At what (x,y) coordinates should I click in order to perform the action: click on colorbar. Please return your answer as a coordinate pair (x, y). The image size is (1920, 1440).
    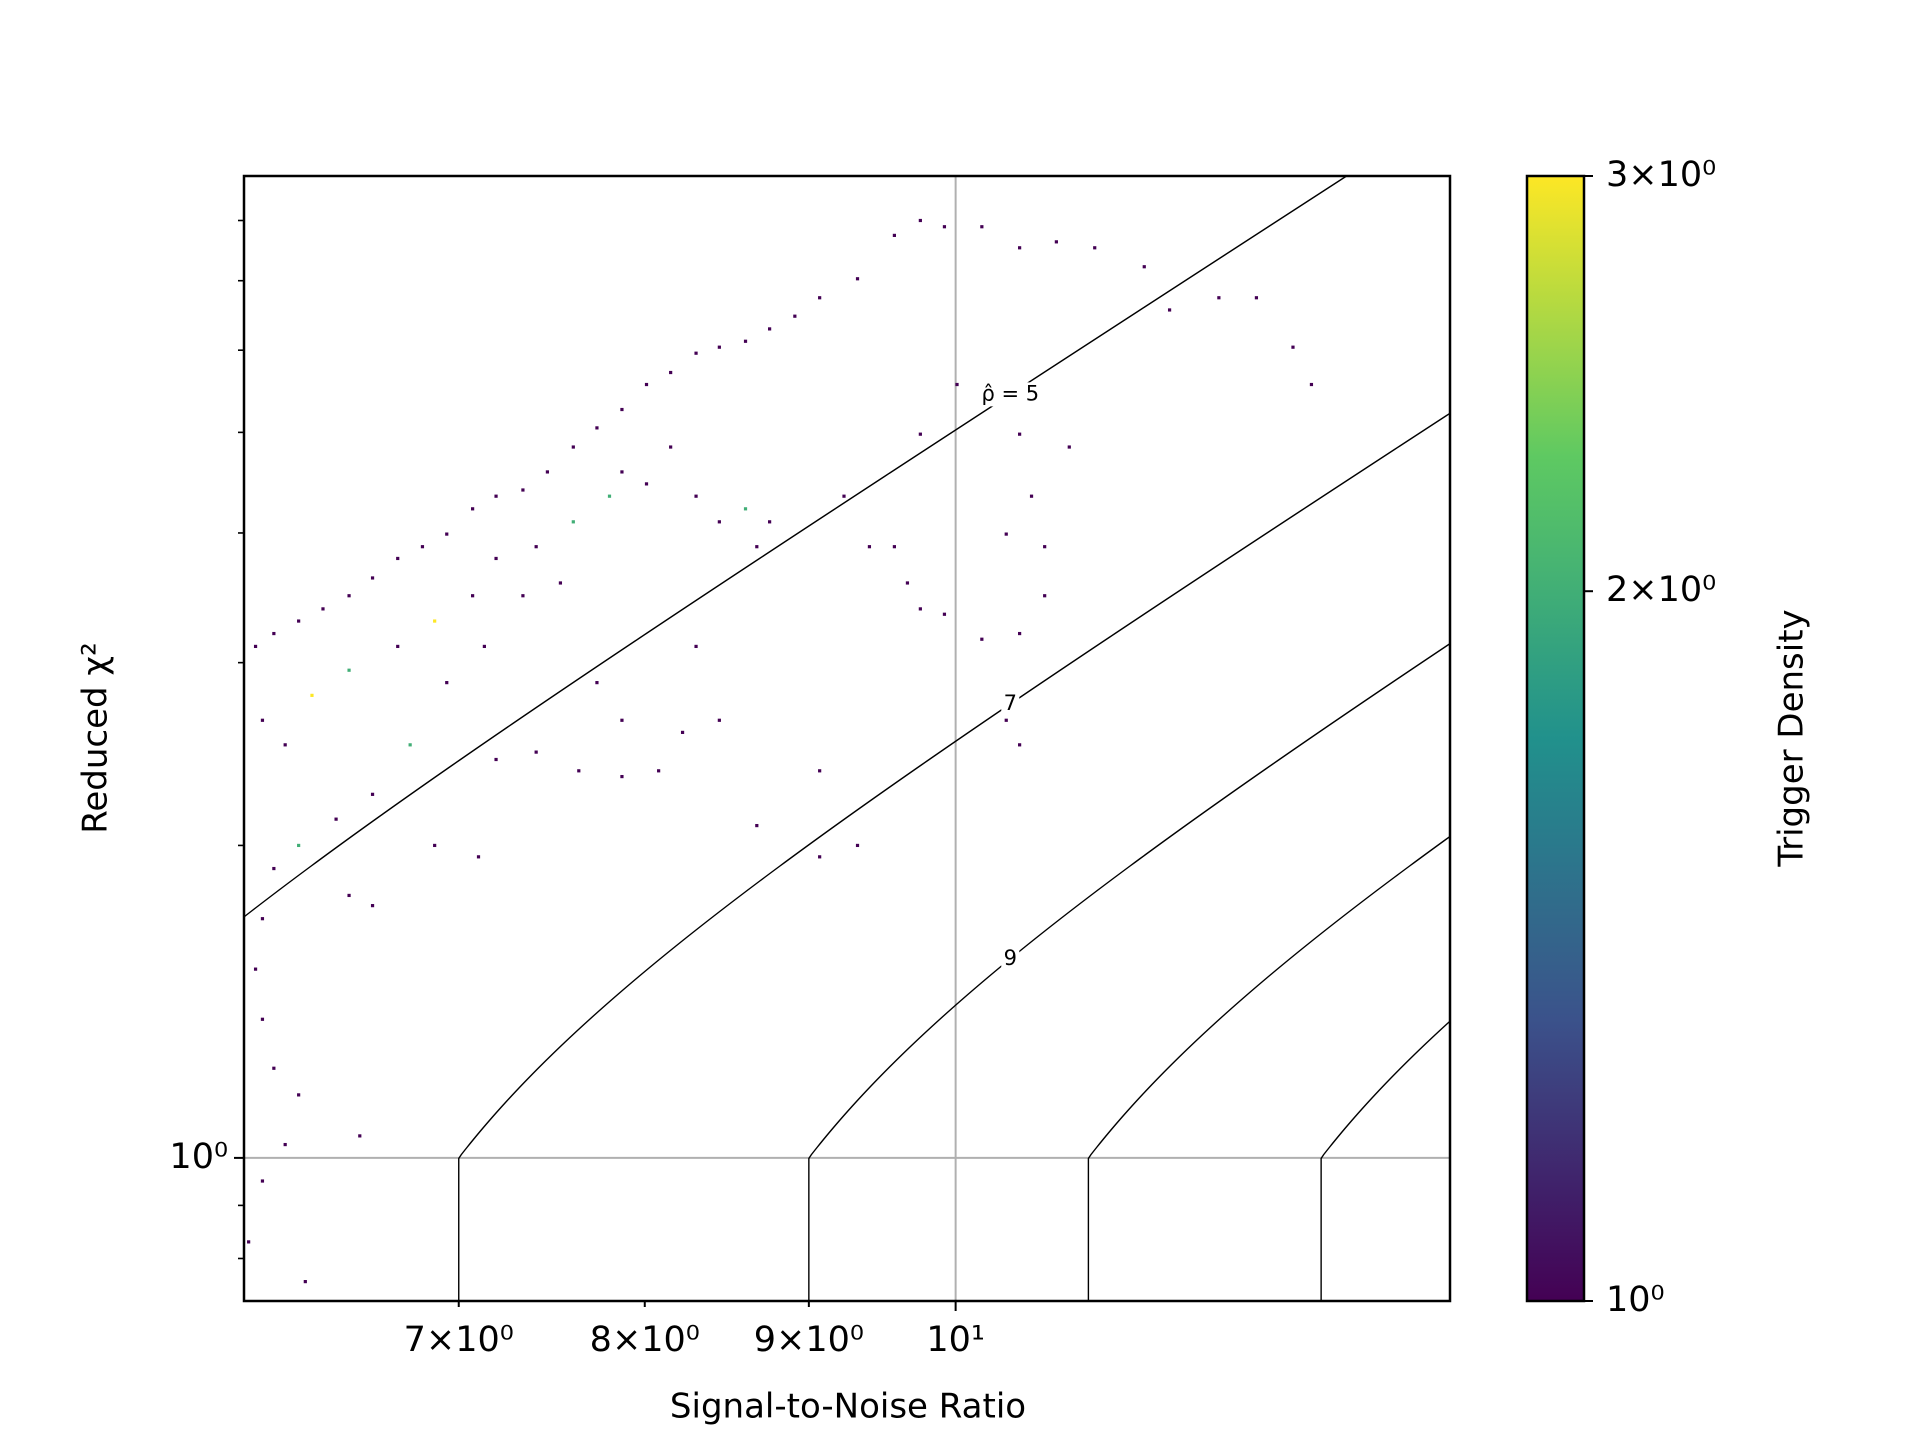
    Looking at the image, I should click on (1555, 738).